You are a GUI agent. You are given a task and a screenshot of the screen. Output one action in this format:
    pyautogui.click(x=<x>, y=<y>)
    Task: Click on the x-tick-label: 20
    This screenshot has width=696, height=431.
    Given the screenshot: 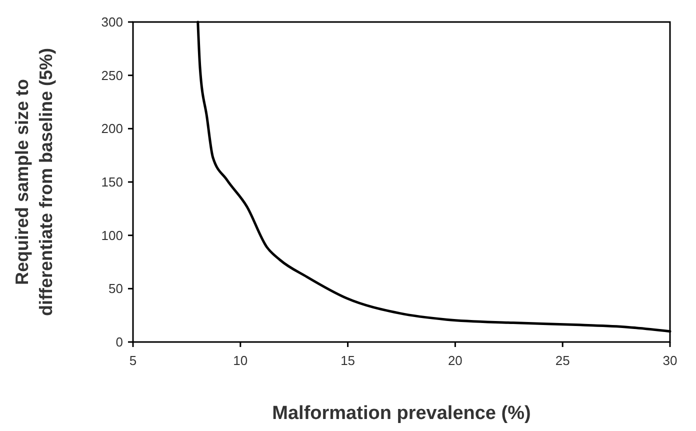 What is the action you would take?
    pyautogui.click(x=455, y=360)
    